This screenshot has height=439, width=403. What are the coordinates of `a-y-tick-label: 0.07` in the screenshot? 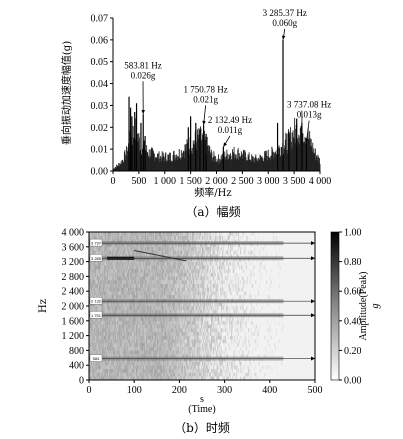 It's located at (100, 19).